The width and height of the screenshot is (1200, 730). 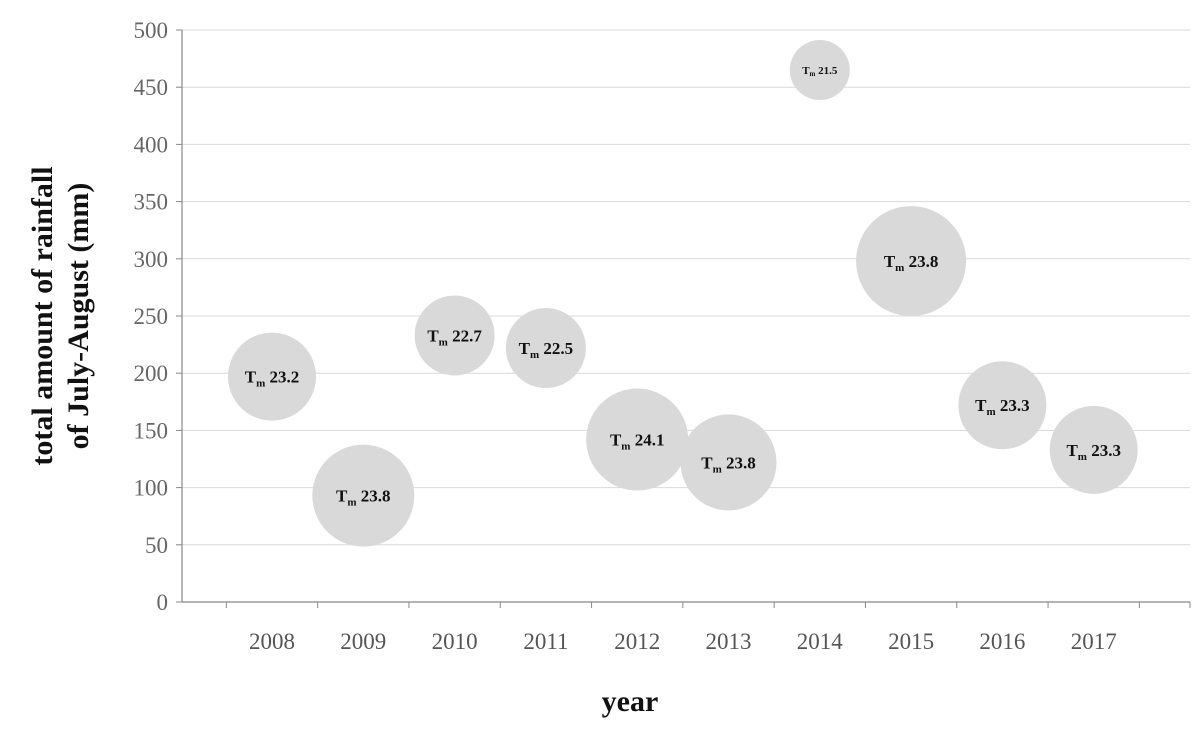 I want to click on x-tick-label: 2013, so click(x=729, y=641).